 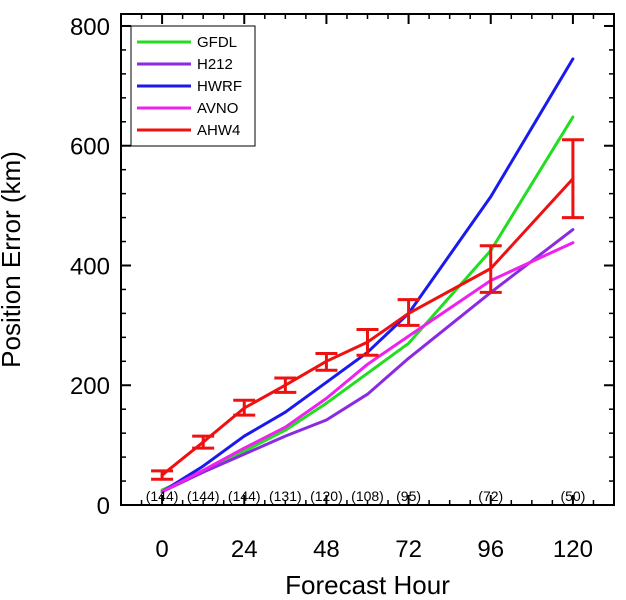 I want to click on legend-label: GFDL, so click(x=217, y=42).